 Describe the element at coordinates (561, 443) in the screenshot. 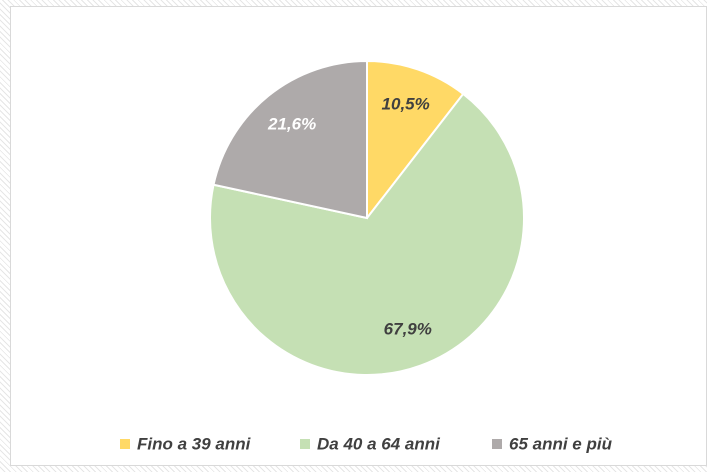

I see `legend-label: 65 anni e più` at that location.